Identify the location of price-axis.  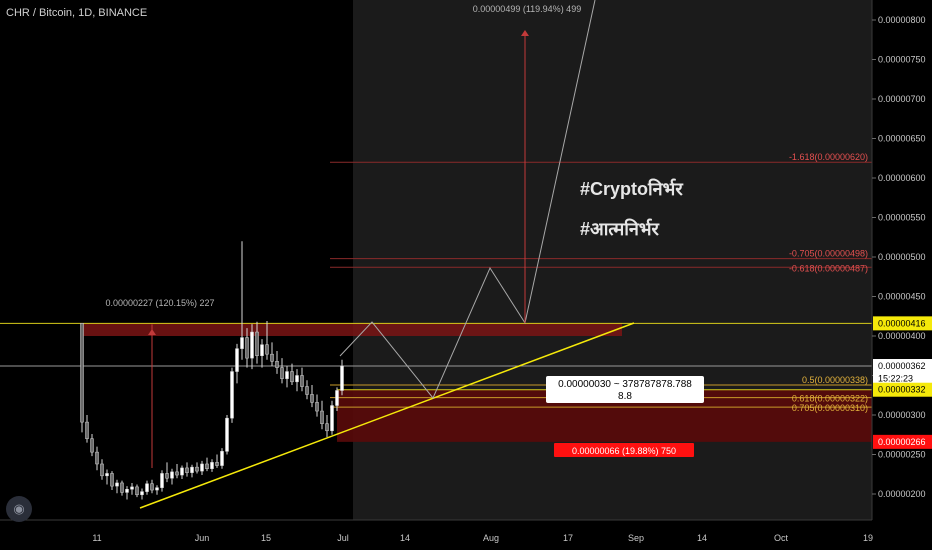
(902, 275).